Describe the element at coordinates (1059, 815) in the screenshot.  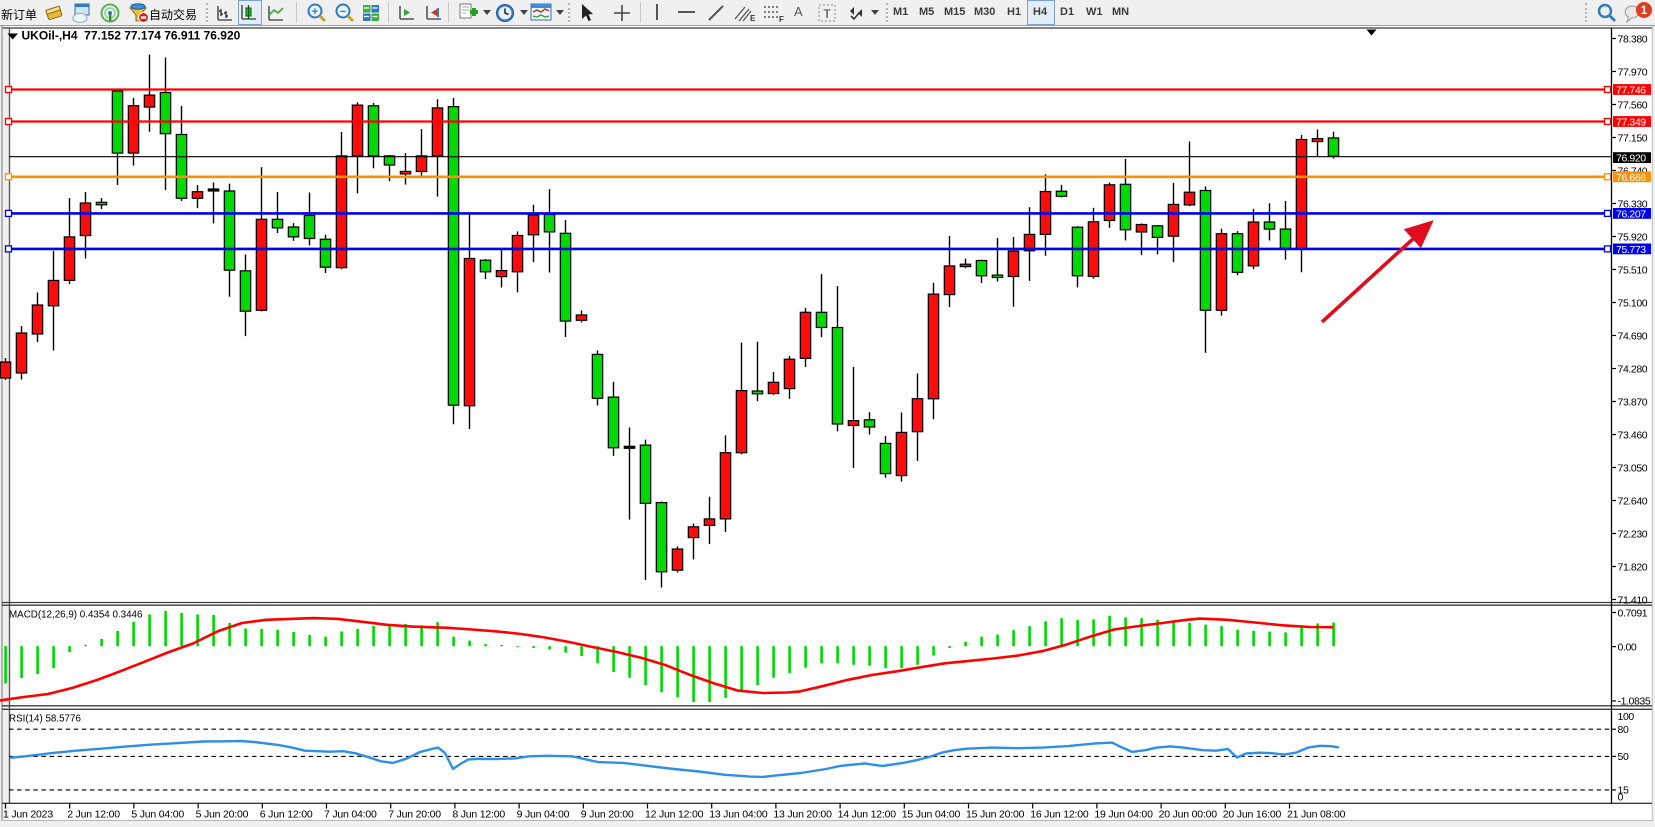
I see `svg-text: 16 Jun 12:00` at that location.